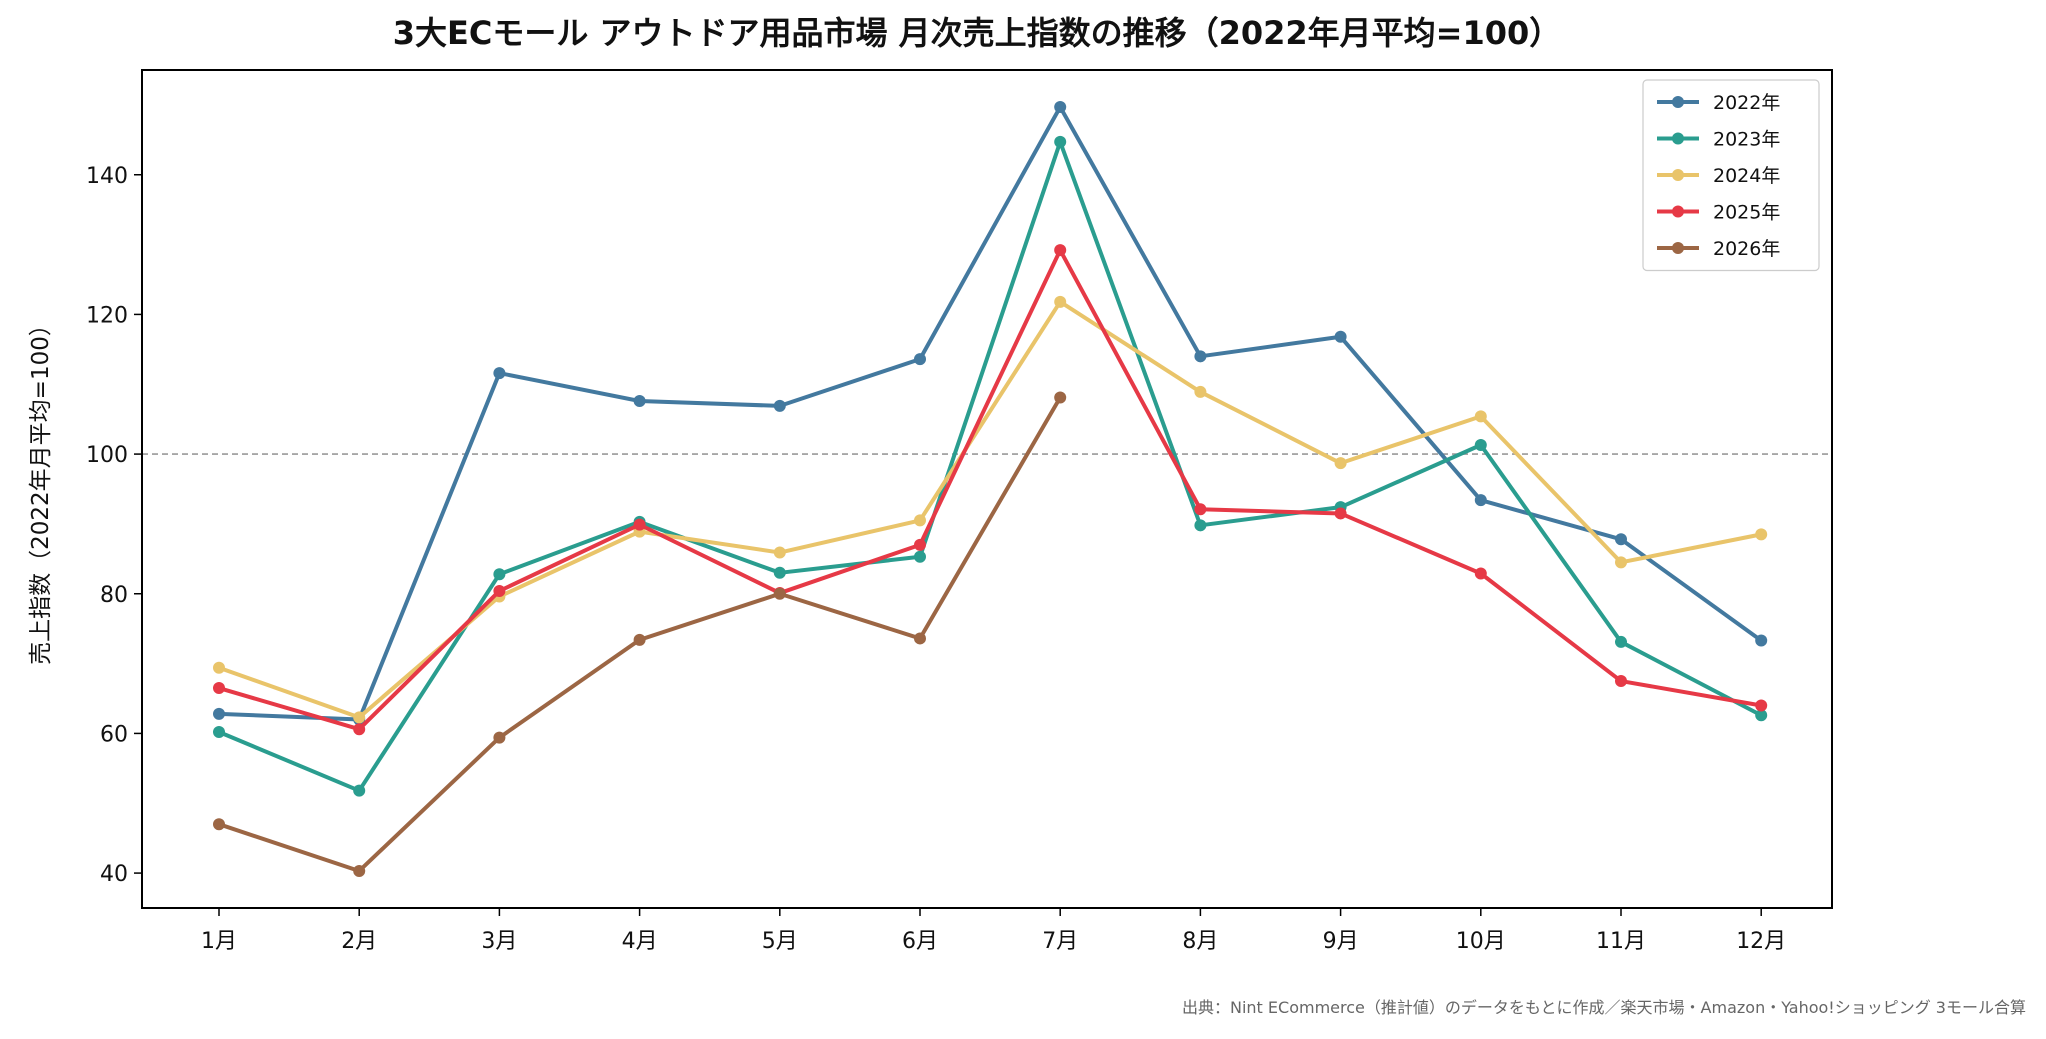 The width and height of the screenshot is (2046, 1039). What do you see at coordinates (114, 525) in the screenshot?
I see `y-axis: 40 60 80 100 120 140` at bounding box center [114, 525].